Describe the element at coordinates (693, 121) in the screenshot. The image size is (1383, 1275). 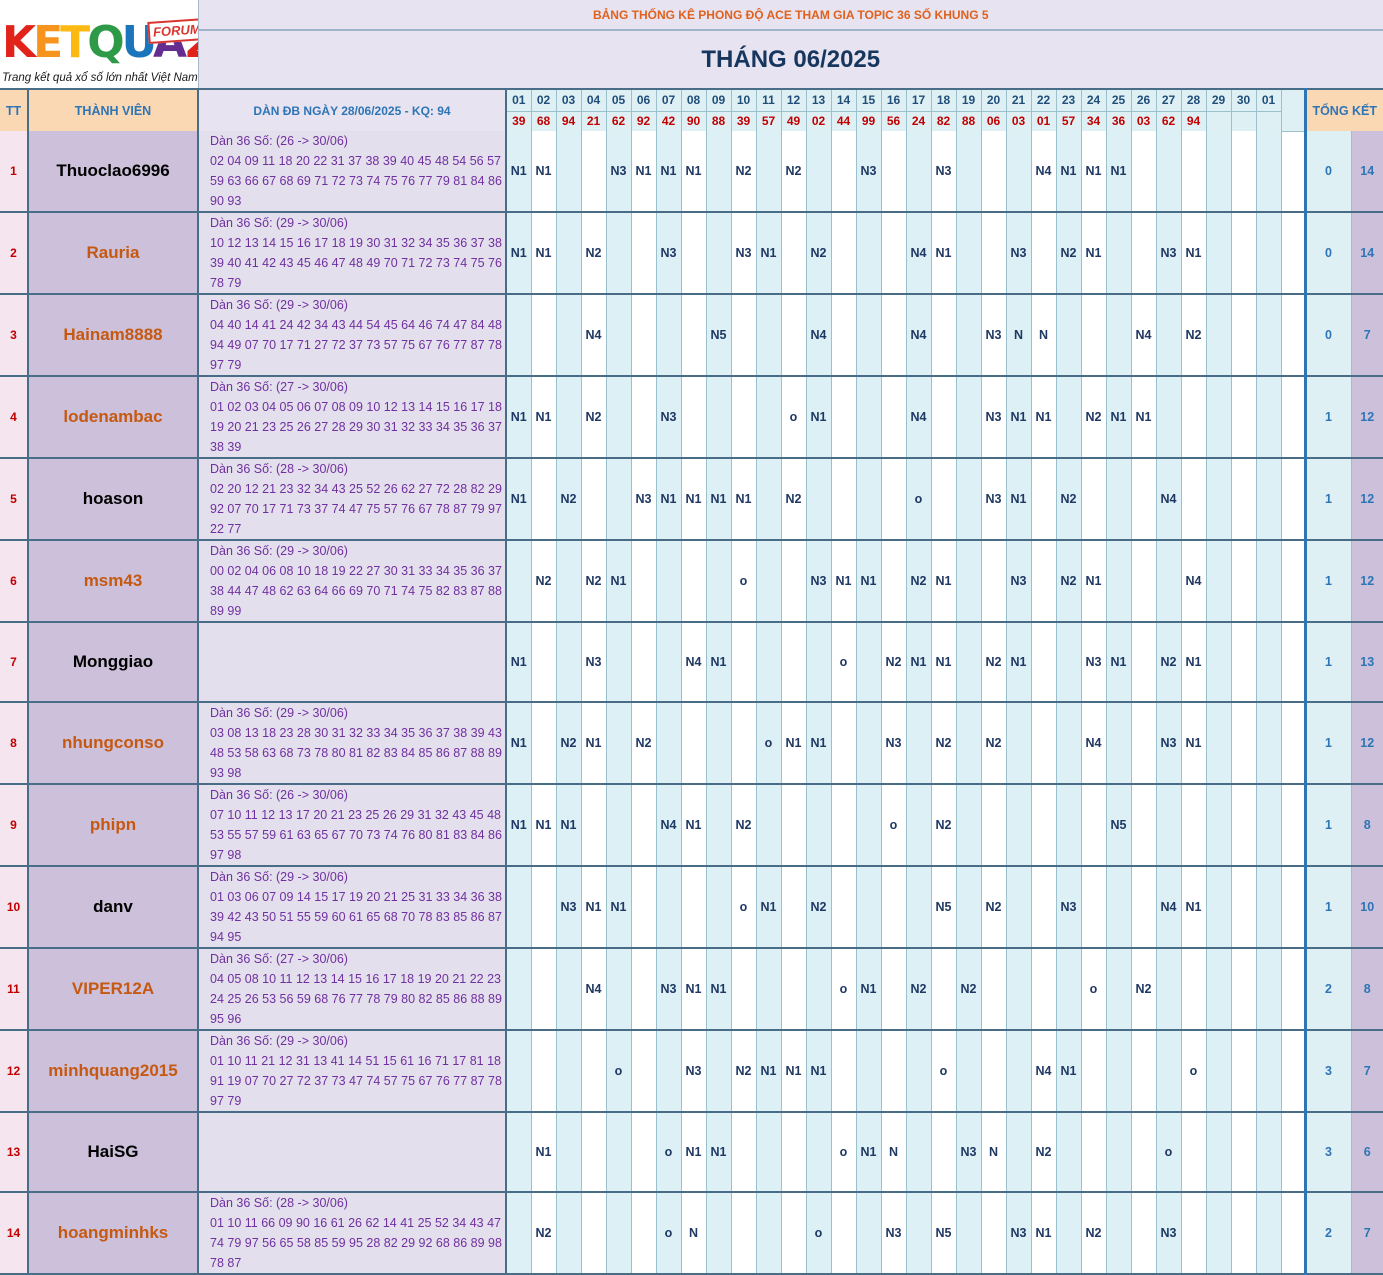
I see `result-header: 90` at that location.